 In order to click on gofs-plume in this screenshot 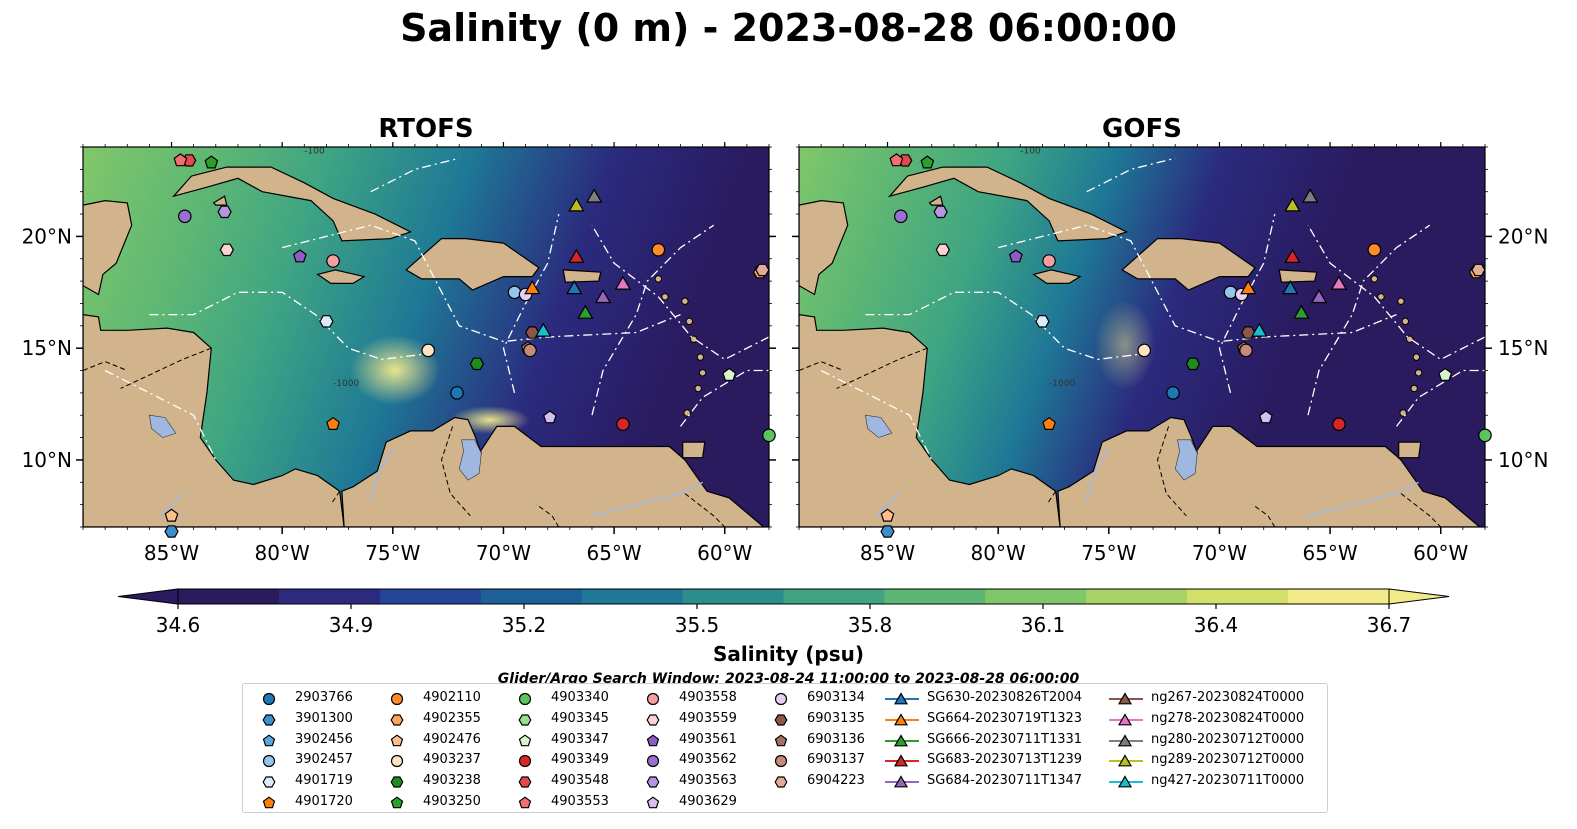, I will do `click(1125, 345)`.